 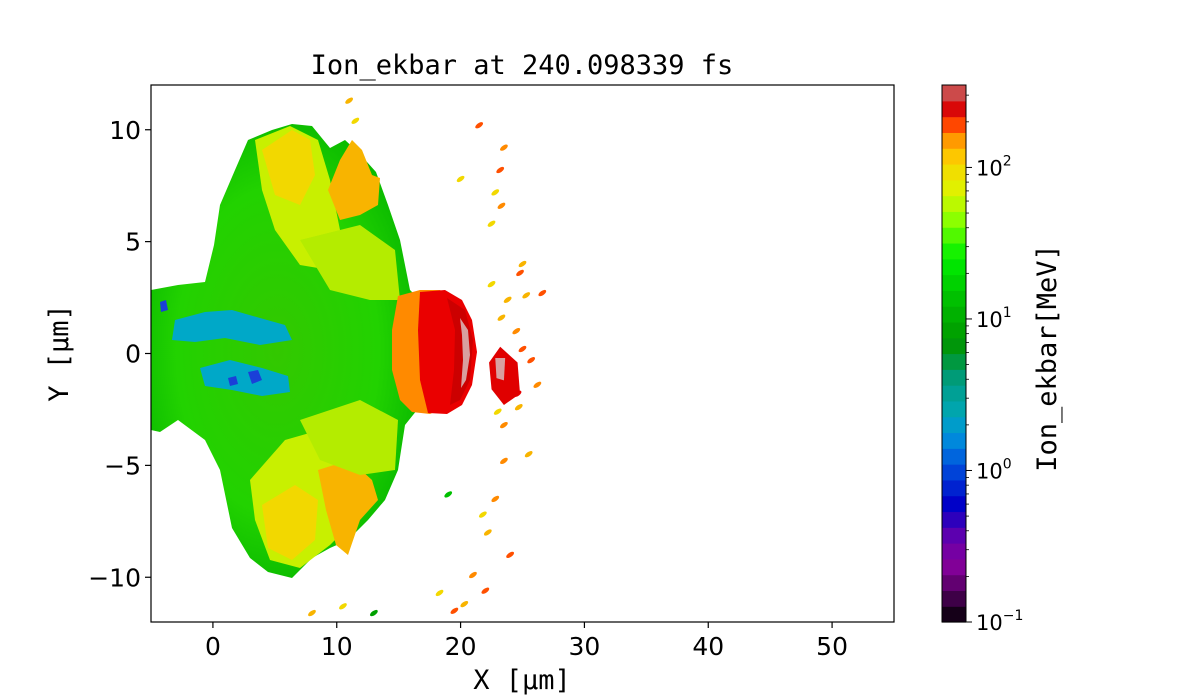 I want to click on lower-yellow-lobe, so click(x=290, y=522).